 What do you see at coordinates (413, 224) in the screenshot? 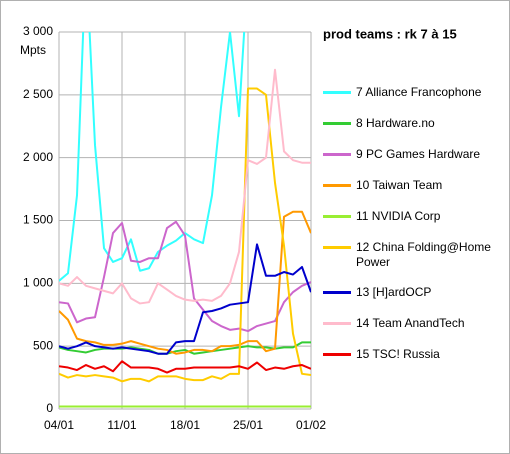
I see `legend-entry: 11 NVIDIA Corp` at bounding box center [413, 224].